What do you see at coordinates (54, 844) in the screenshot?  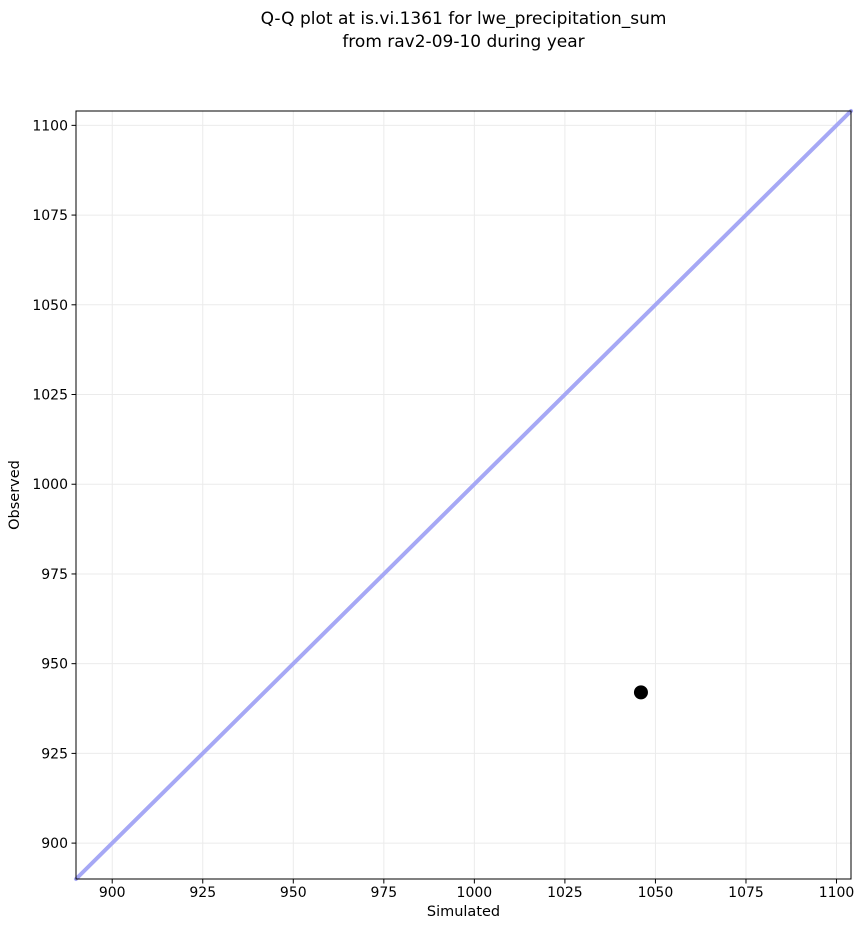 I see `y-tick-label: 900` at bounding box center [54, 844].